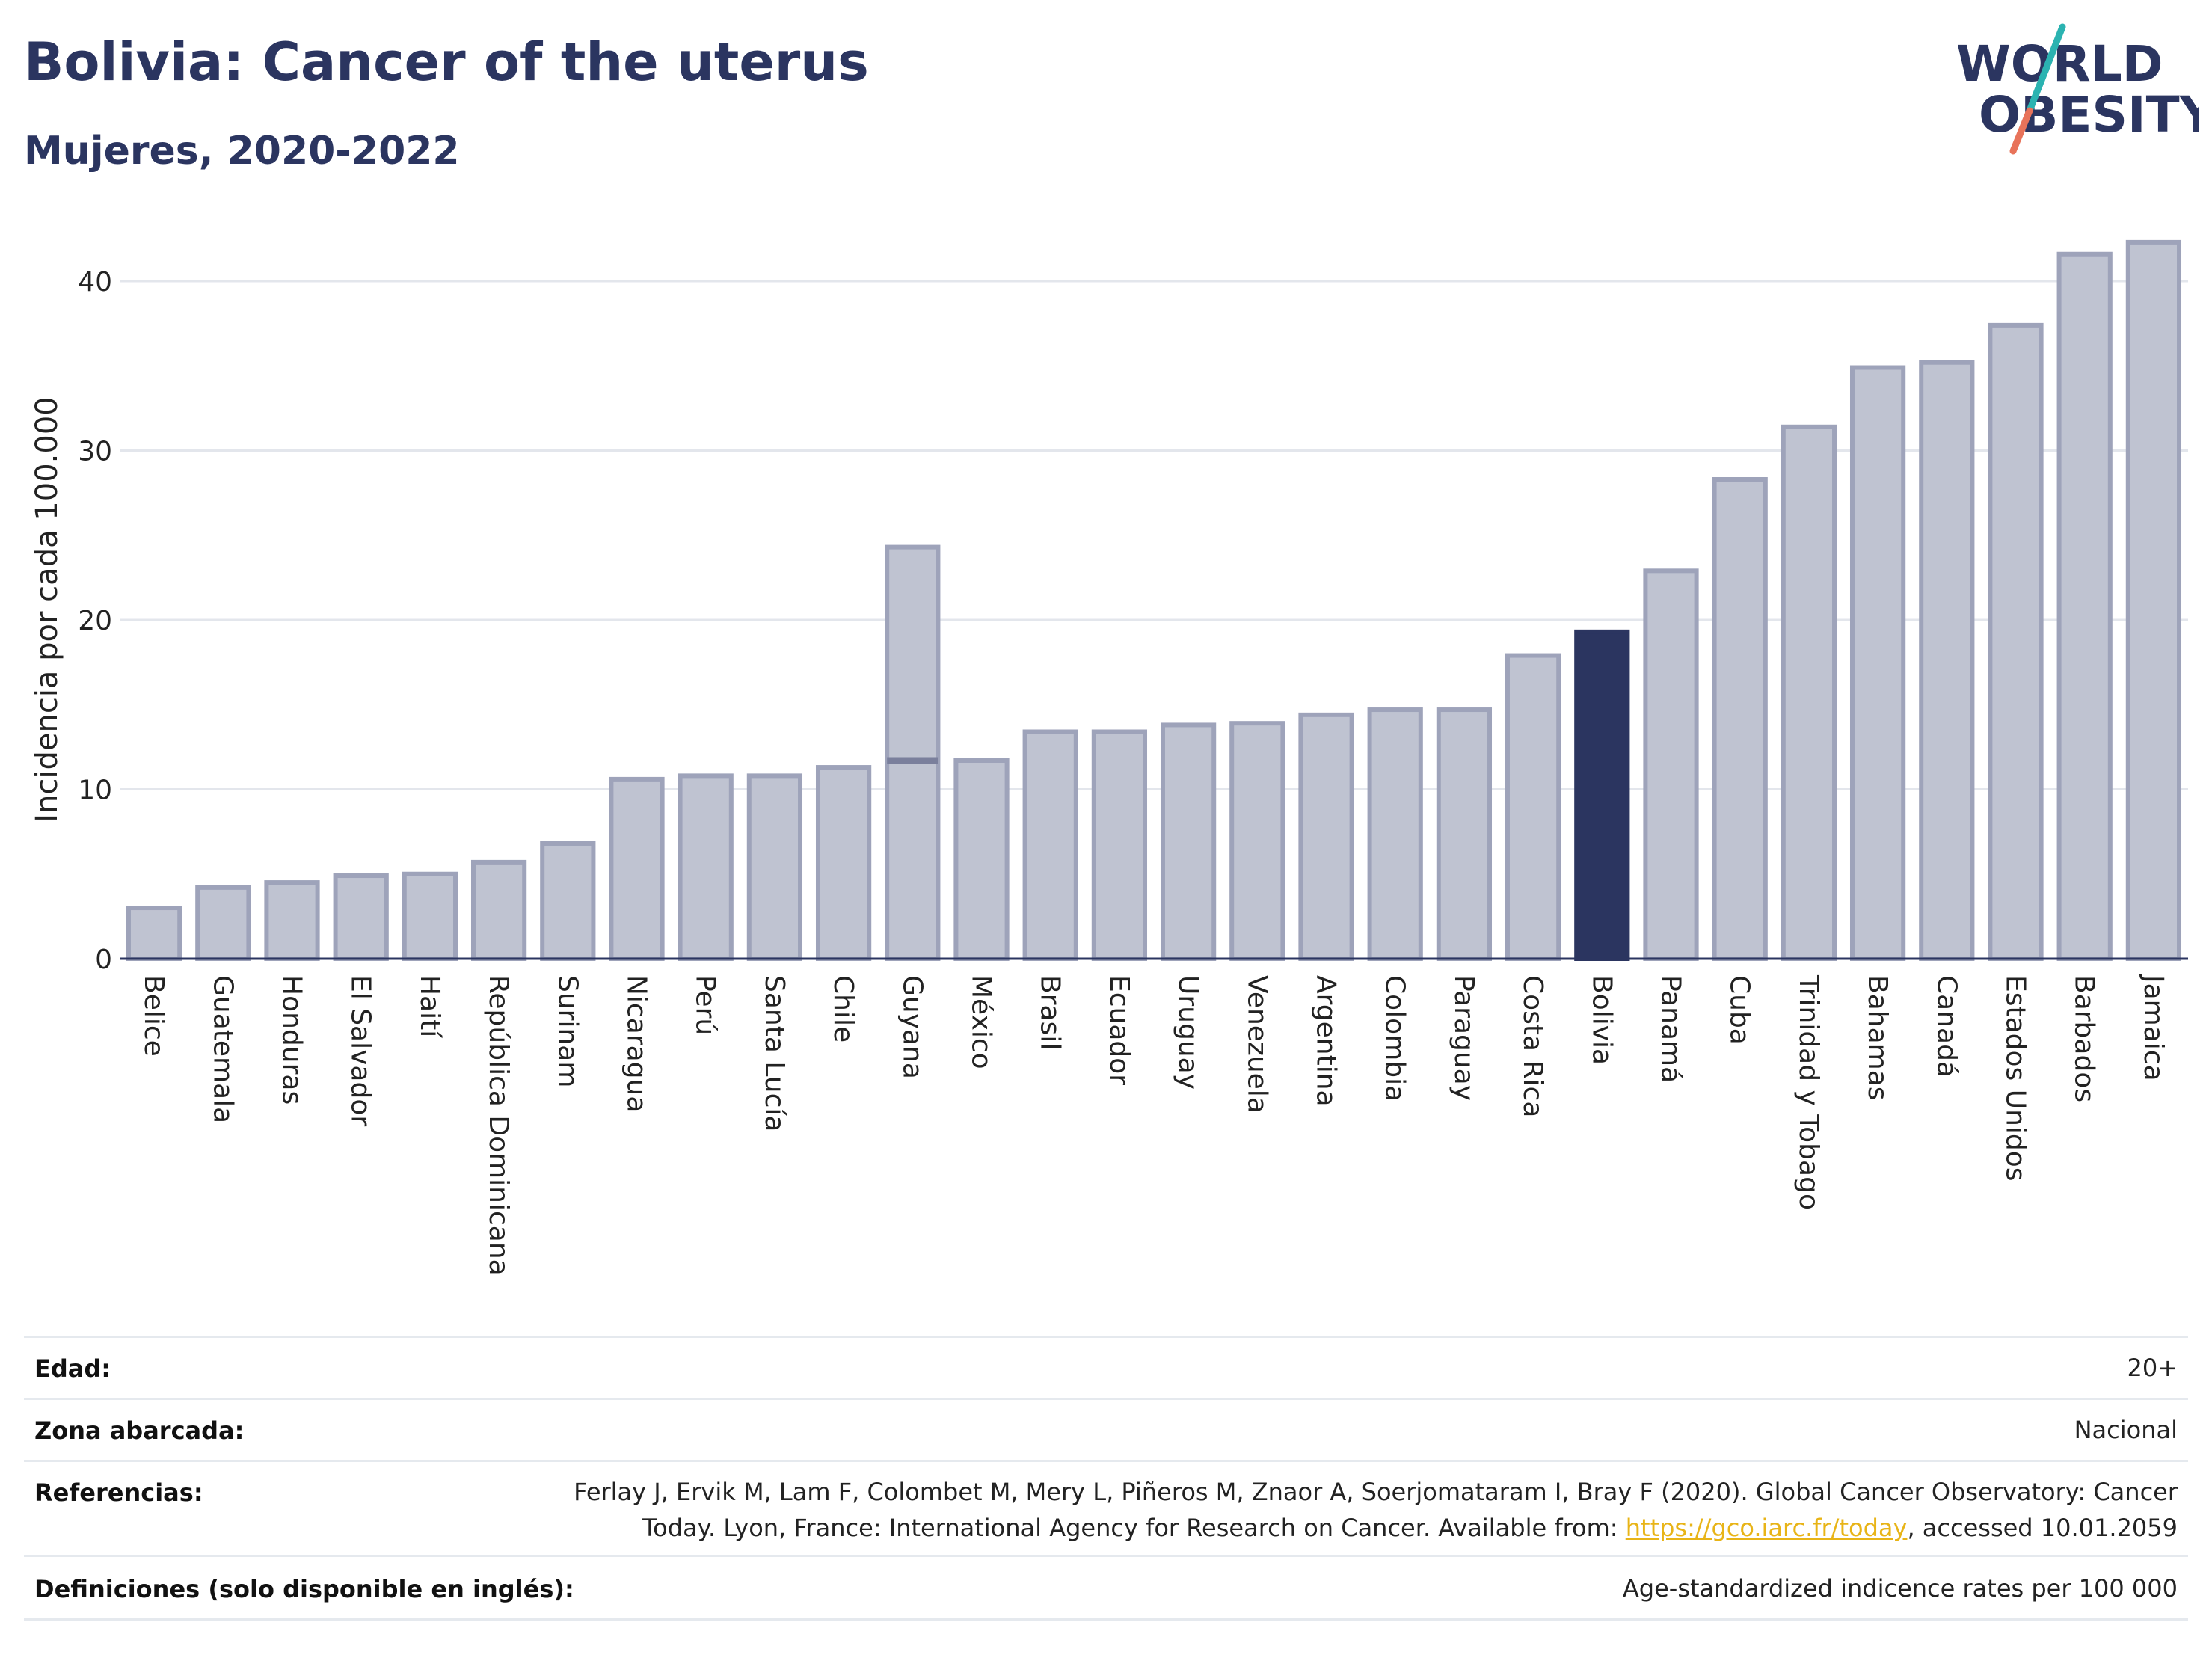 The width and height of the screenshot is (2212, 1655). What do you see at coordinates (498, 1125) in the screenshot?
I see `x-tick-label: República Dominicana` at bounding box center [498, 1125].